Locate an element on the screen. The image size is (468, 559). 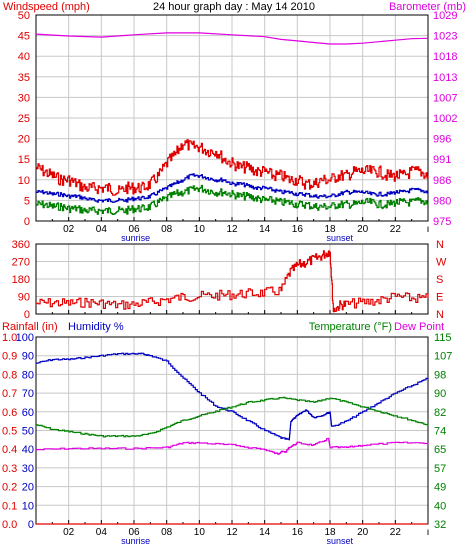
barometer-tick-label: 991 is located at coordinates (442, 160).